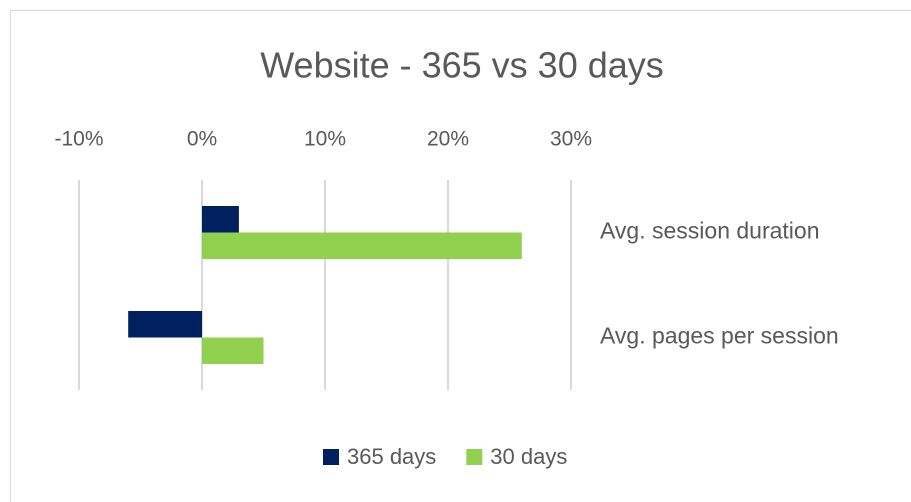 The height and width of the screenshot is (502, 911). I want to click on legend-label: 30 days, so click(528, 456).